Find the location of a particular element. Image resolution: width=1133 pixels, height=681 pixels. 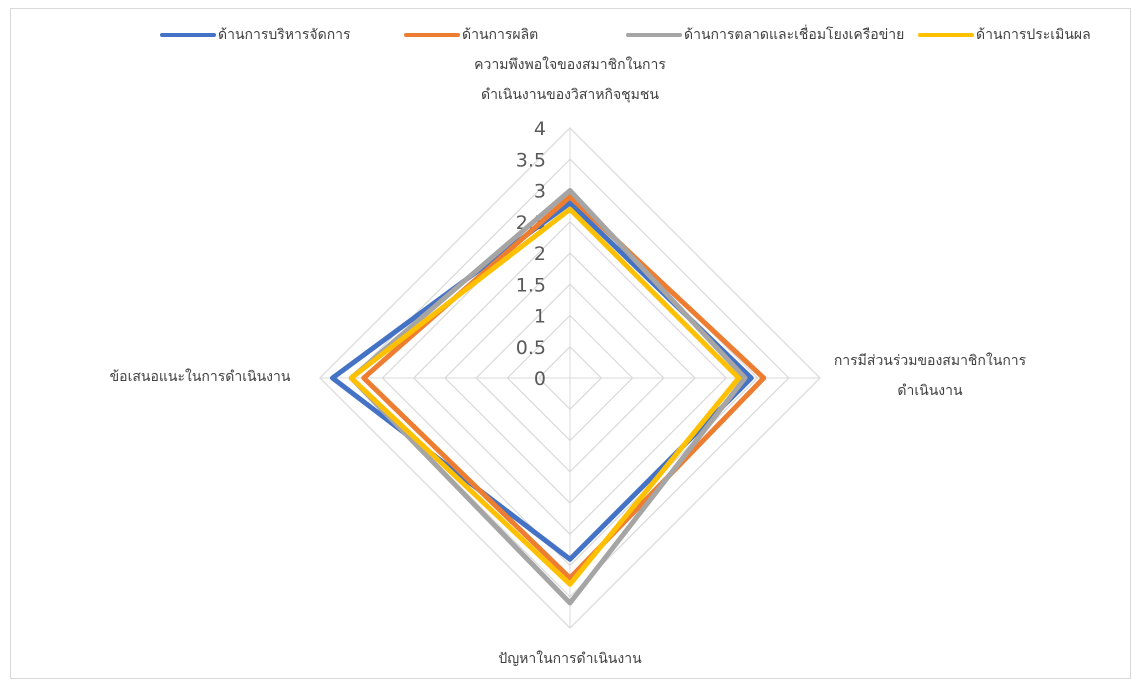

category-label: ข้อเสนอแนะในการดำเนินงาน is located at coordinates (200, 377).